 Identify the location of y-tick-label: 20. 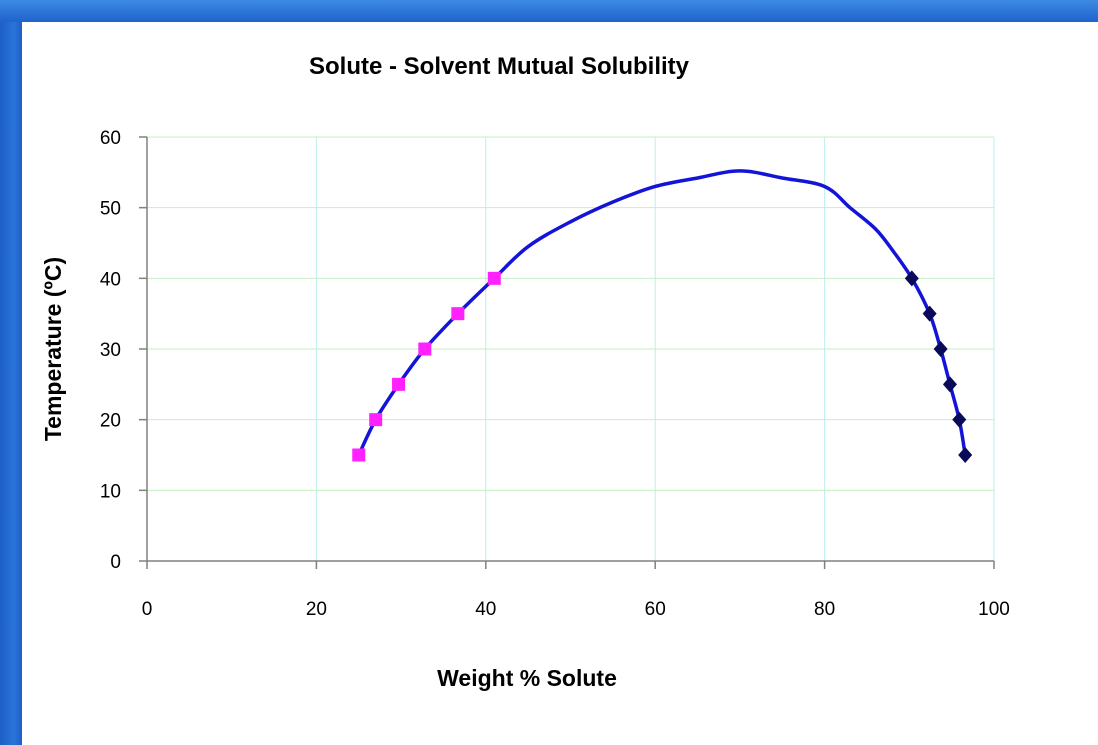
(110, 421).